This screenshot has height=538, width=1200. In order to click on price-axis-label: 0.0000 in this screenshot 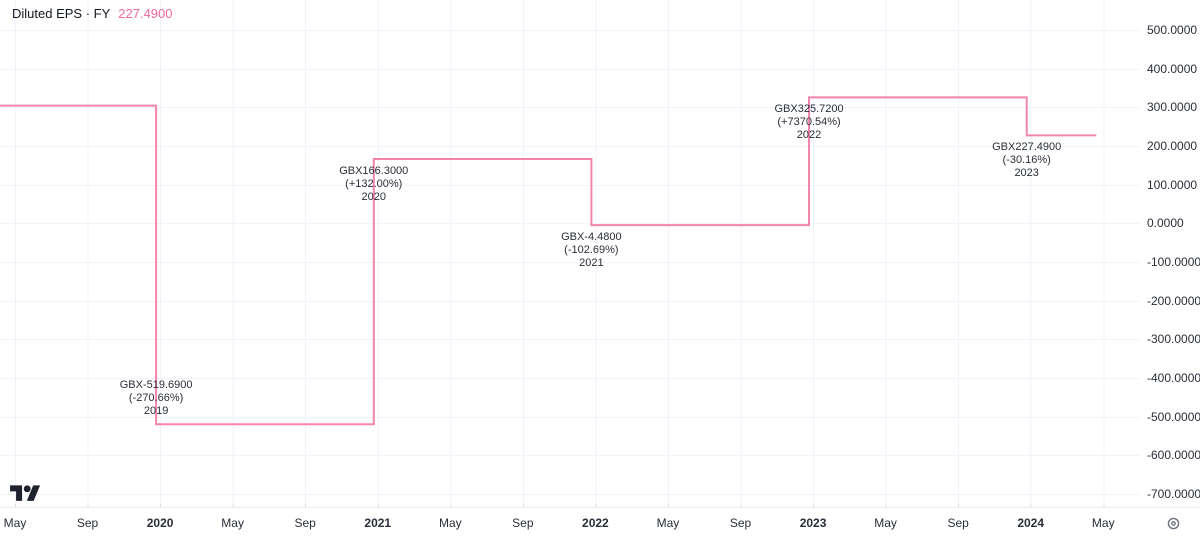, I will do `click(1165, 223)`.